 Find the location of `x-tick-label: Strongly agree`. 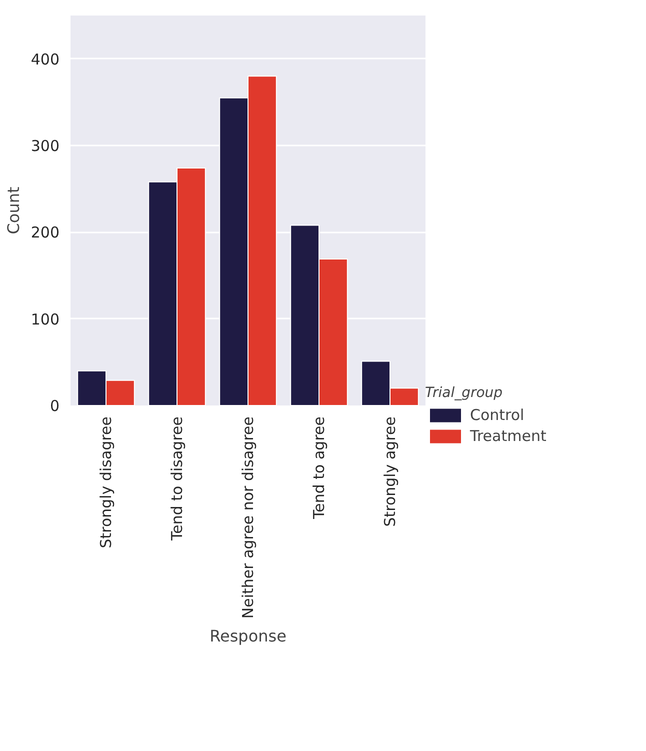

x-tick-label: Strongly agree is located at coordinates (390, 471).